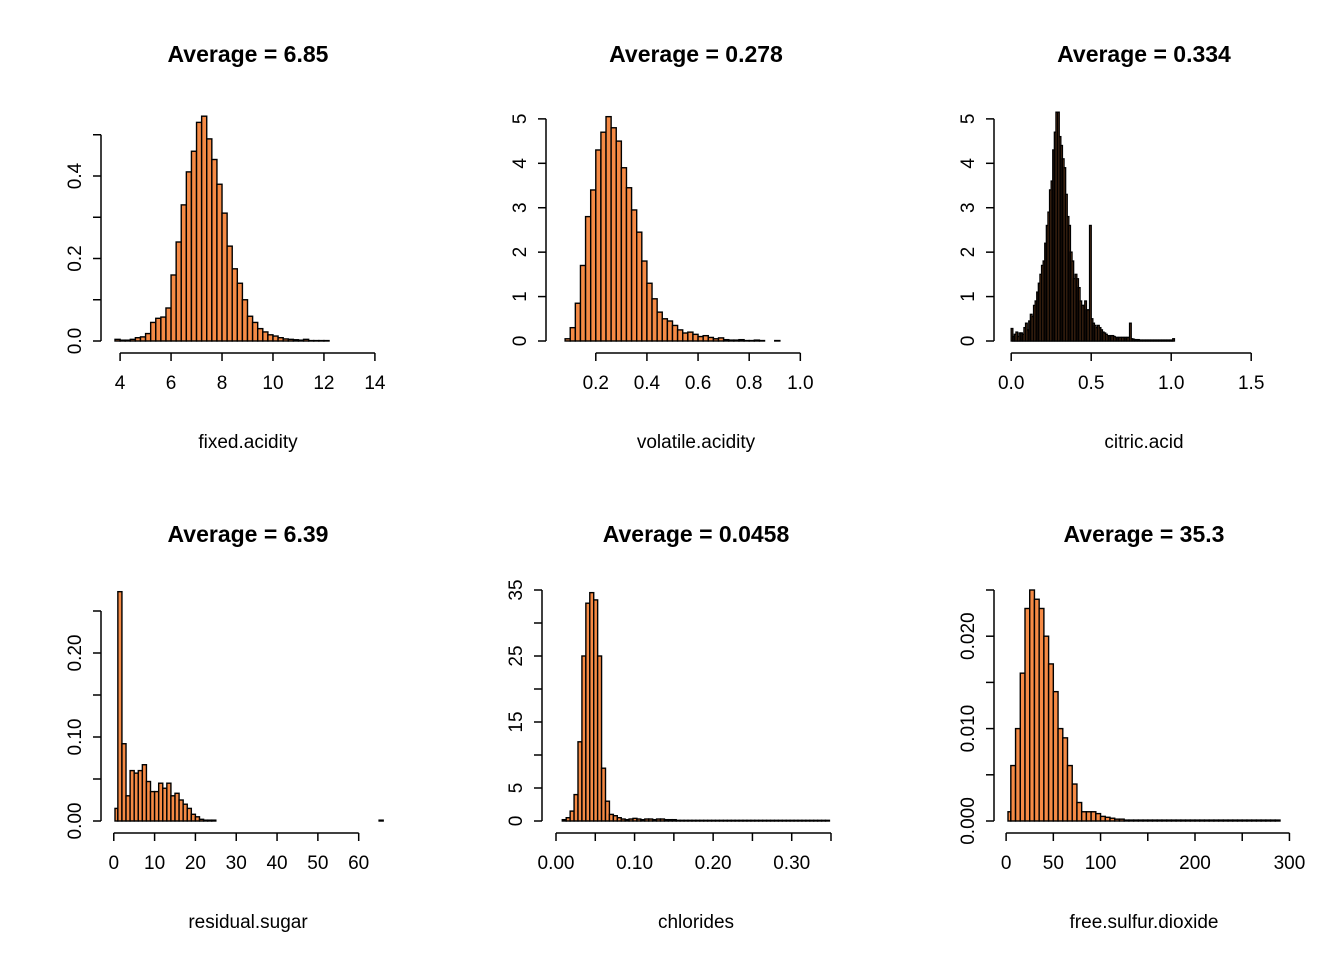 This screenshot has width=1344, height=960. Describe the element at coordinates (556, 863) in the screenshot. I see `x-tick-label: 0.00` at that location.